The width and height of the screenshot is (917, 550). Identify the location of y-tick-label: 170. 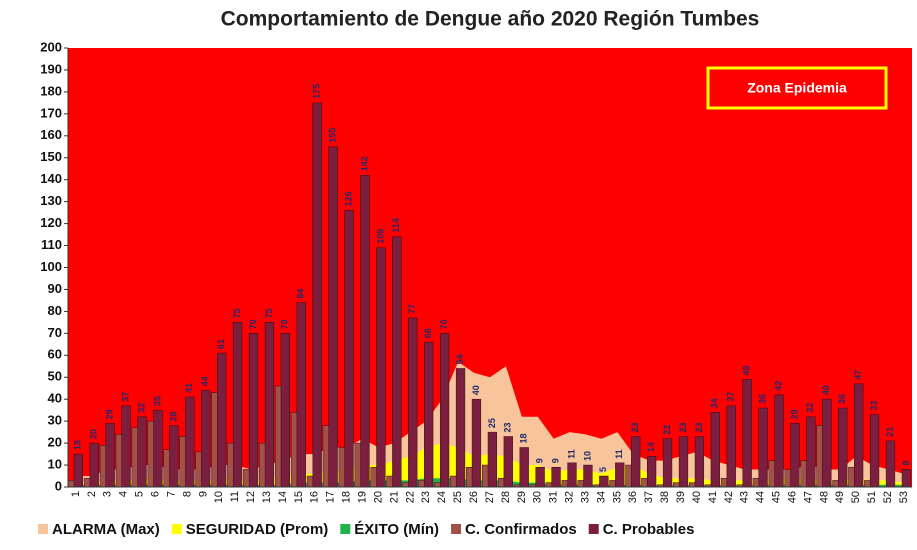
(51, 112).